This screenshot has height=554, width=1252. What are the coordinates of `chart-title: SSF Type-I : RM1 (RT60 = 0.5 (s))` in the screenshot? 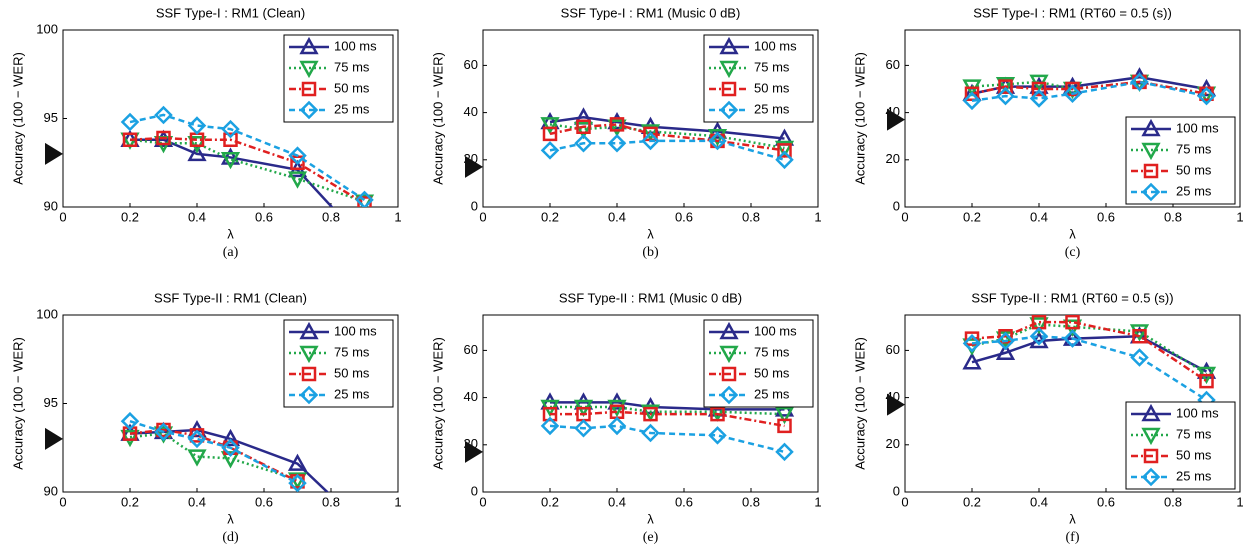 It's located at (1072, 12).